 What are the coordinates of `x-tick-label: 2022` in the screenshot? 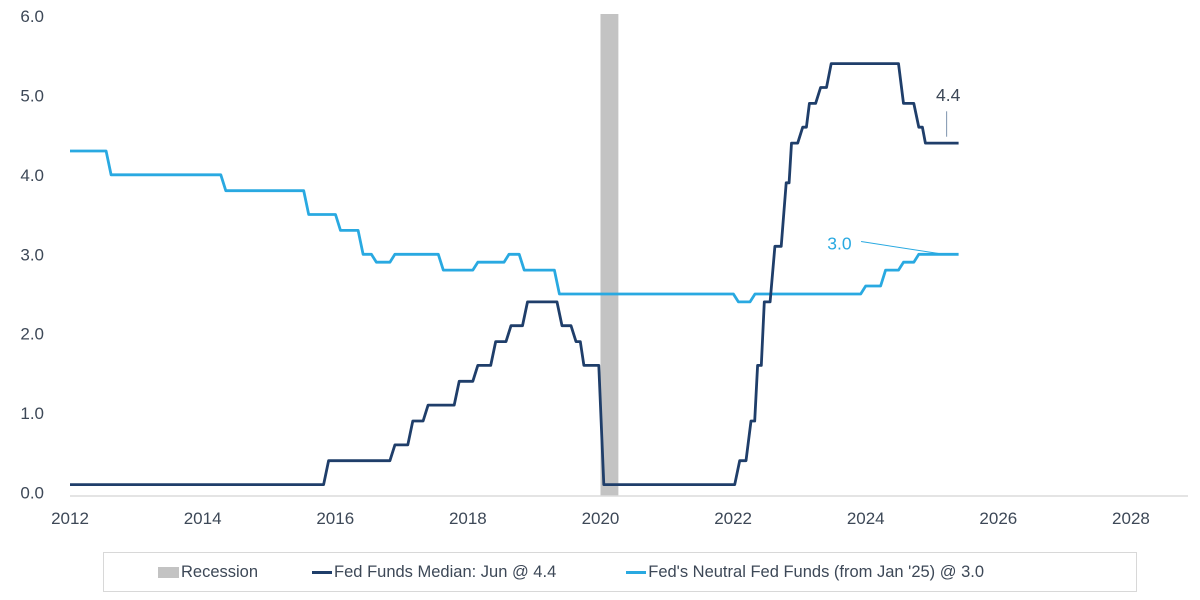 It's located at (733, 518).